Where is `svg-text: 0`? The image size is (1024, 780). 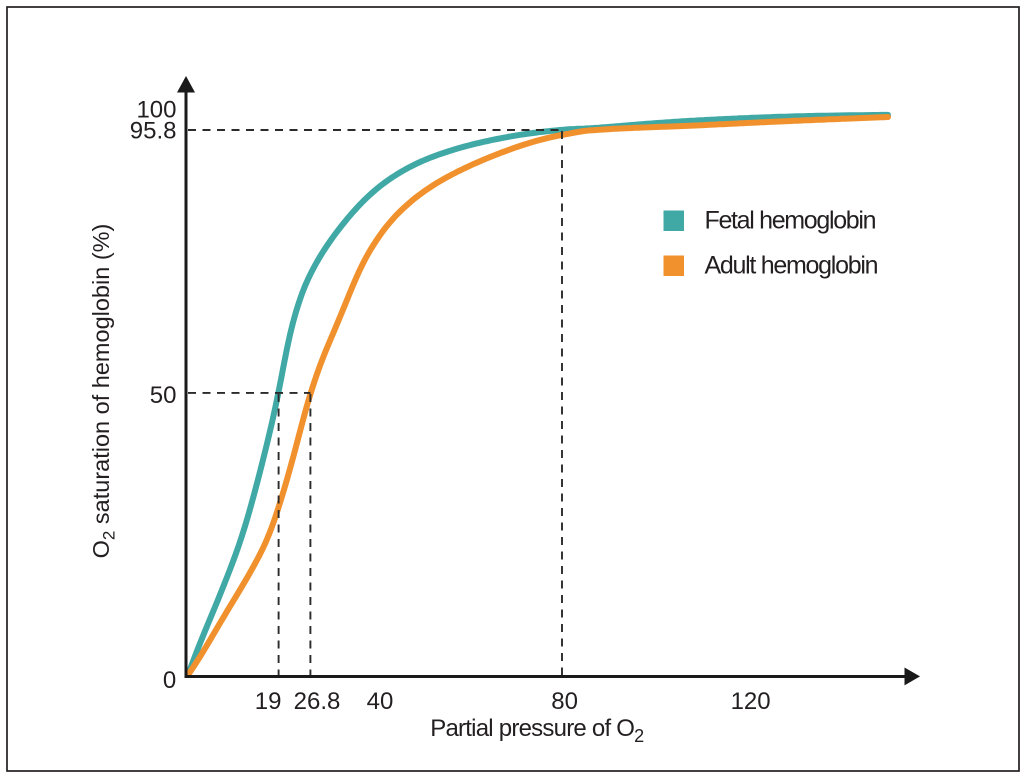
svg-text: 0 is located at coordinates (169, 680).